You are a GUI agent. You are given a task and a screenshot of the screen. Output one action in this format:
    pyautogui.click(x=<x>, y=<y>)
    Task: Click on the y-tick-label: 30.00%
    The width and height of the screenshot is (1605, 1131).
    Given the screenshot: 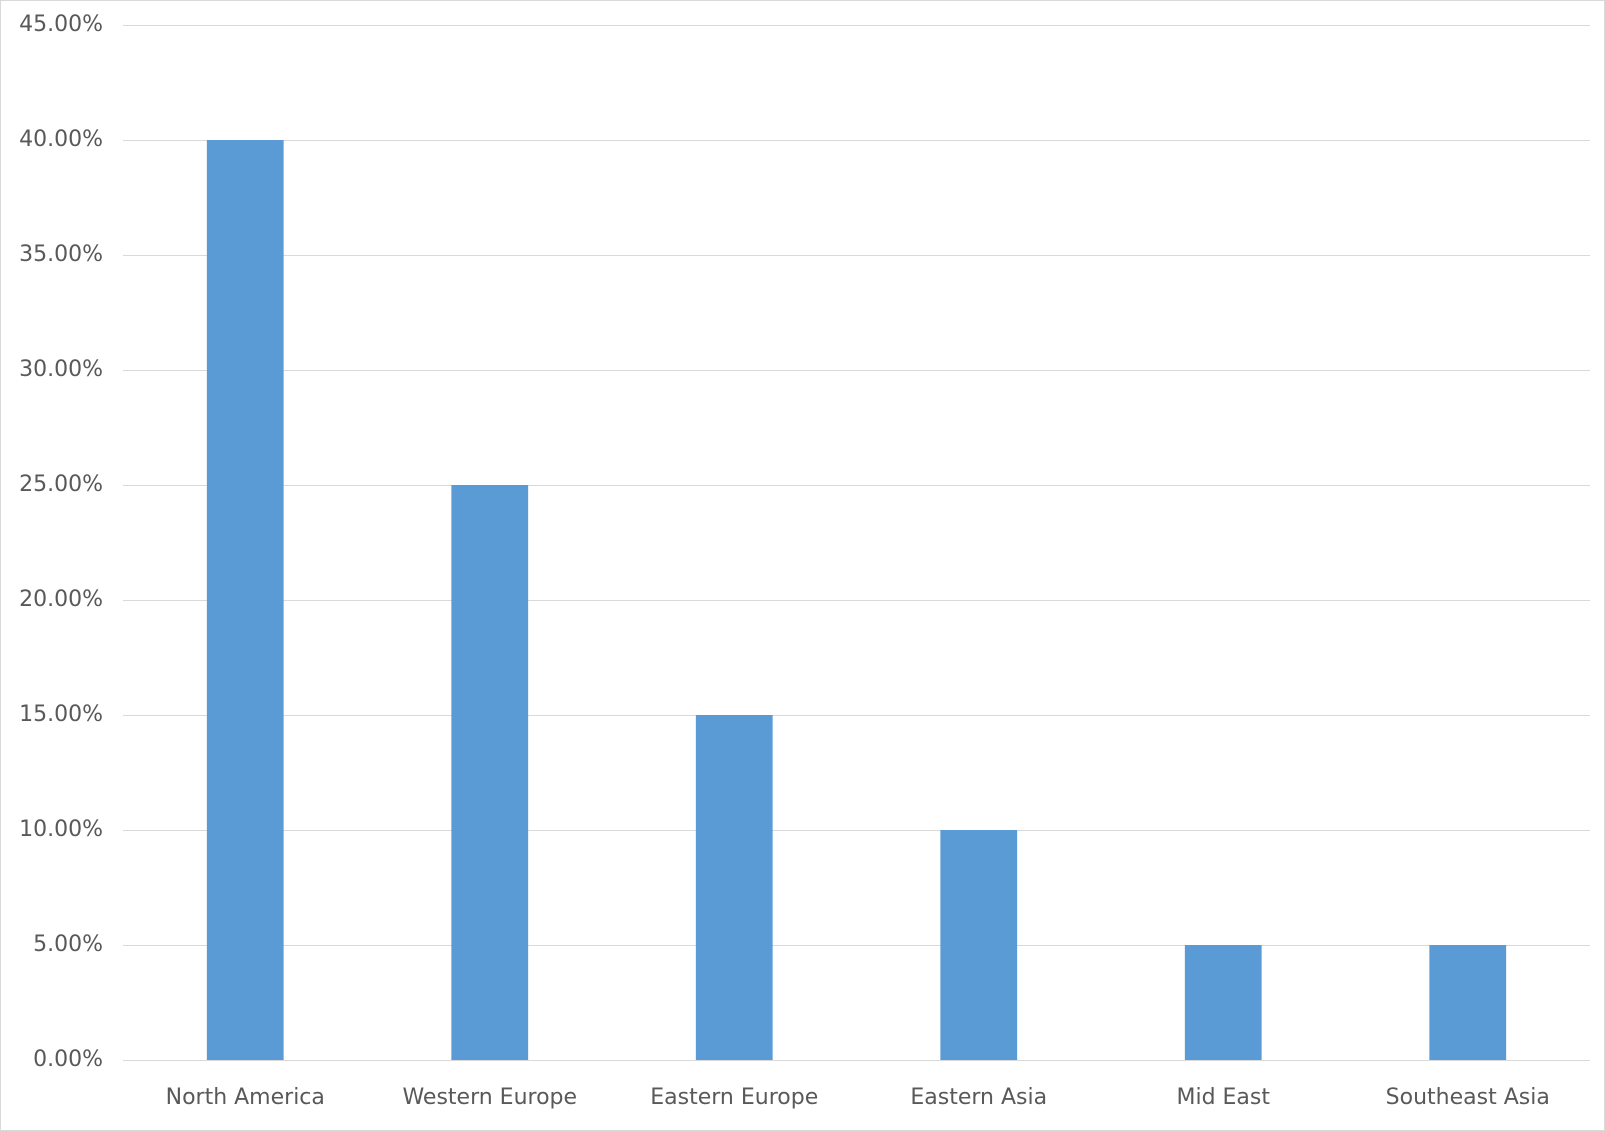 What is the action you would take?
    pyautogui.click(x=61, y=369)
    